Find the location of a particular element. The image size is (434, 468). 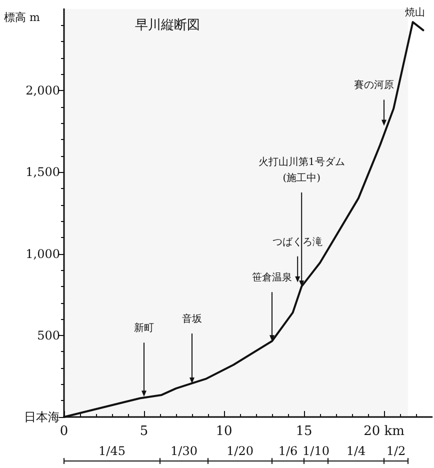

annotation: 新町 is located at coordinates (144, 328).